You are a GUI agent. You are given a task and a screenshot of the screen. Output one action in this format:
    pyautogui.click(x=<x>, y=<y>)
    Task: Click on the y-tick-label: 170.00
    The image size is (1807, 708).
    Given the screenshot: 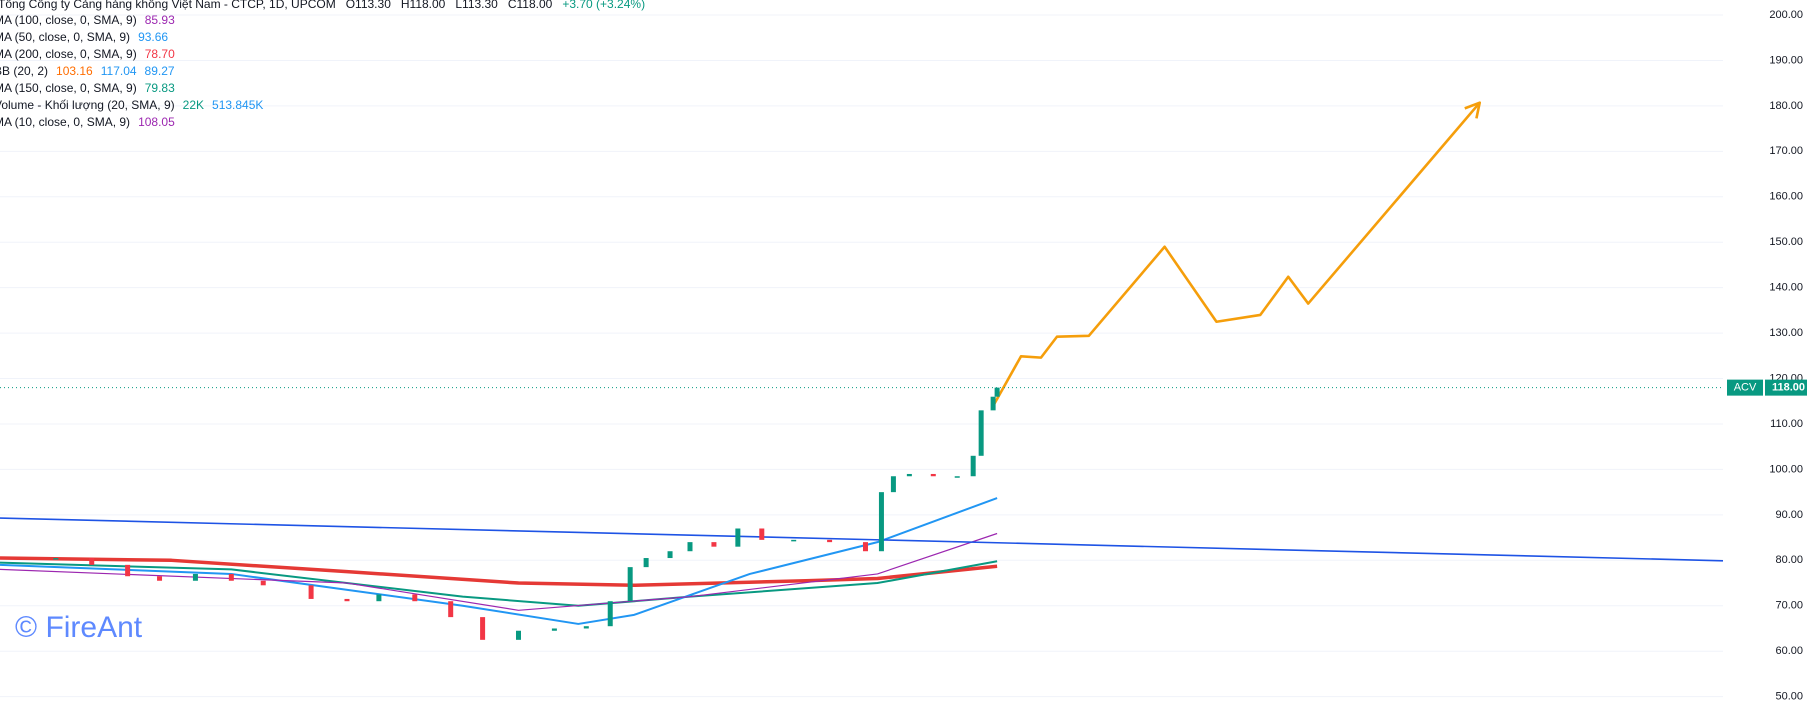 What is the action you would take?
    pyautogui.click(x=1786, y=151)
    